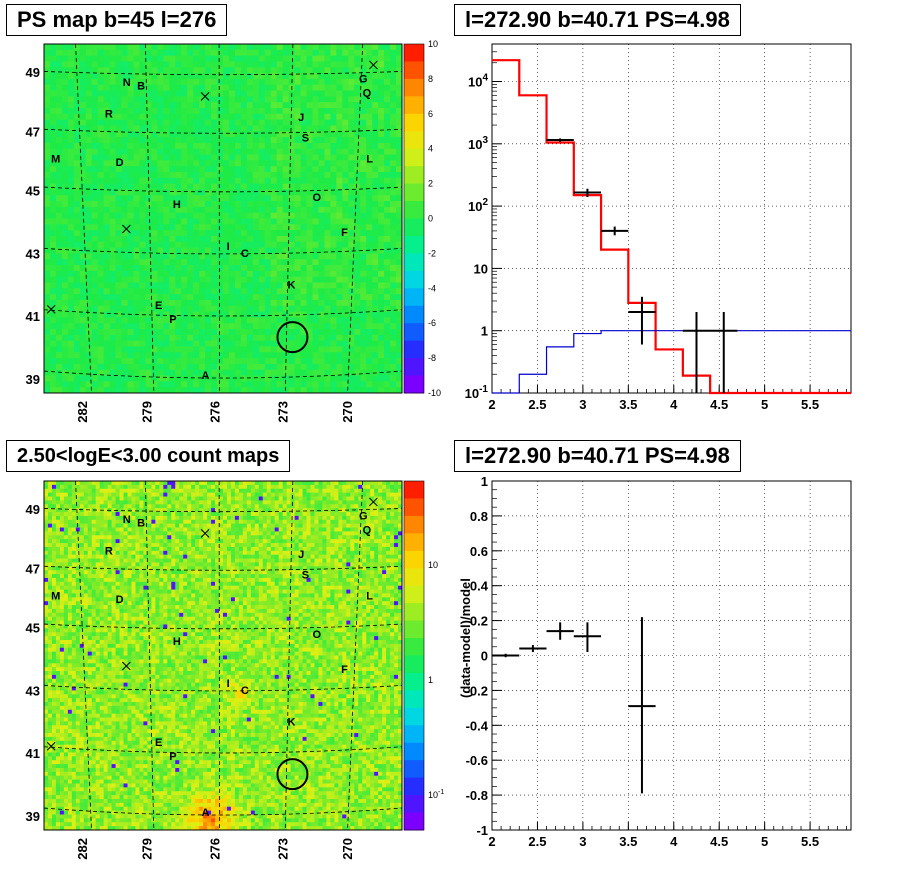  What do you see at coordinates (477, 392) in the screenshot?
I see `y-tick-label: 10⁻¹` at bounding box center [477, 392].